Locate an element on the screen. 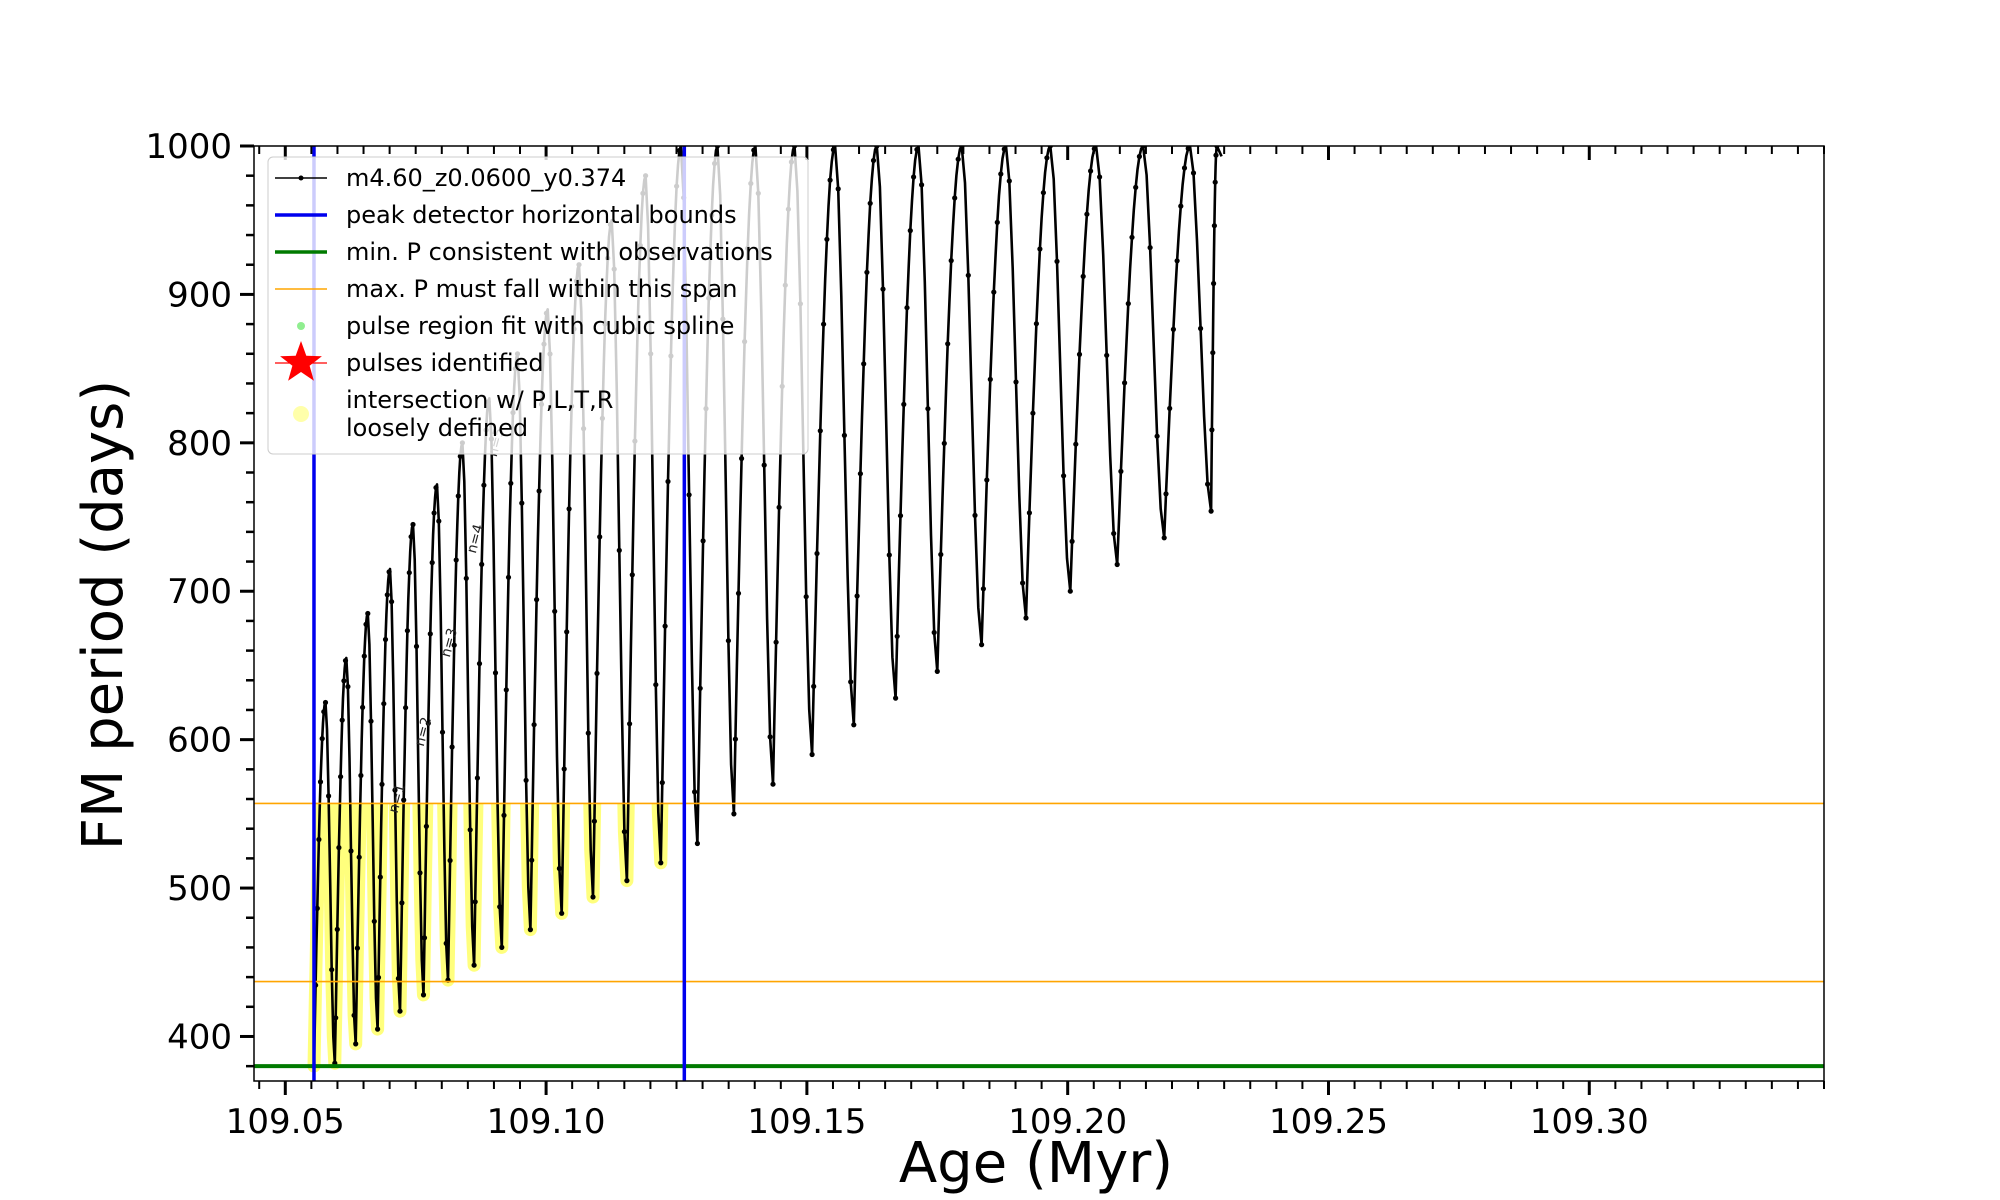 The height and width of the screenshot is (1200, 2000). legend-label-line: min. P consistent with observations is located at coordinates (559, 252).